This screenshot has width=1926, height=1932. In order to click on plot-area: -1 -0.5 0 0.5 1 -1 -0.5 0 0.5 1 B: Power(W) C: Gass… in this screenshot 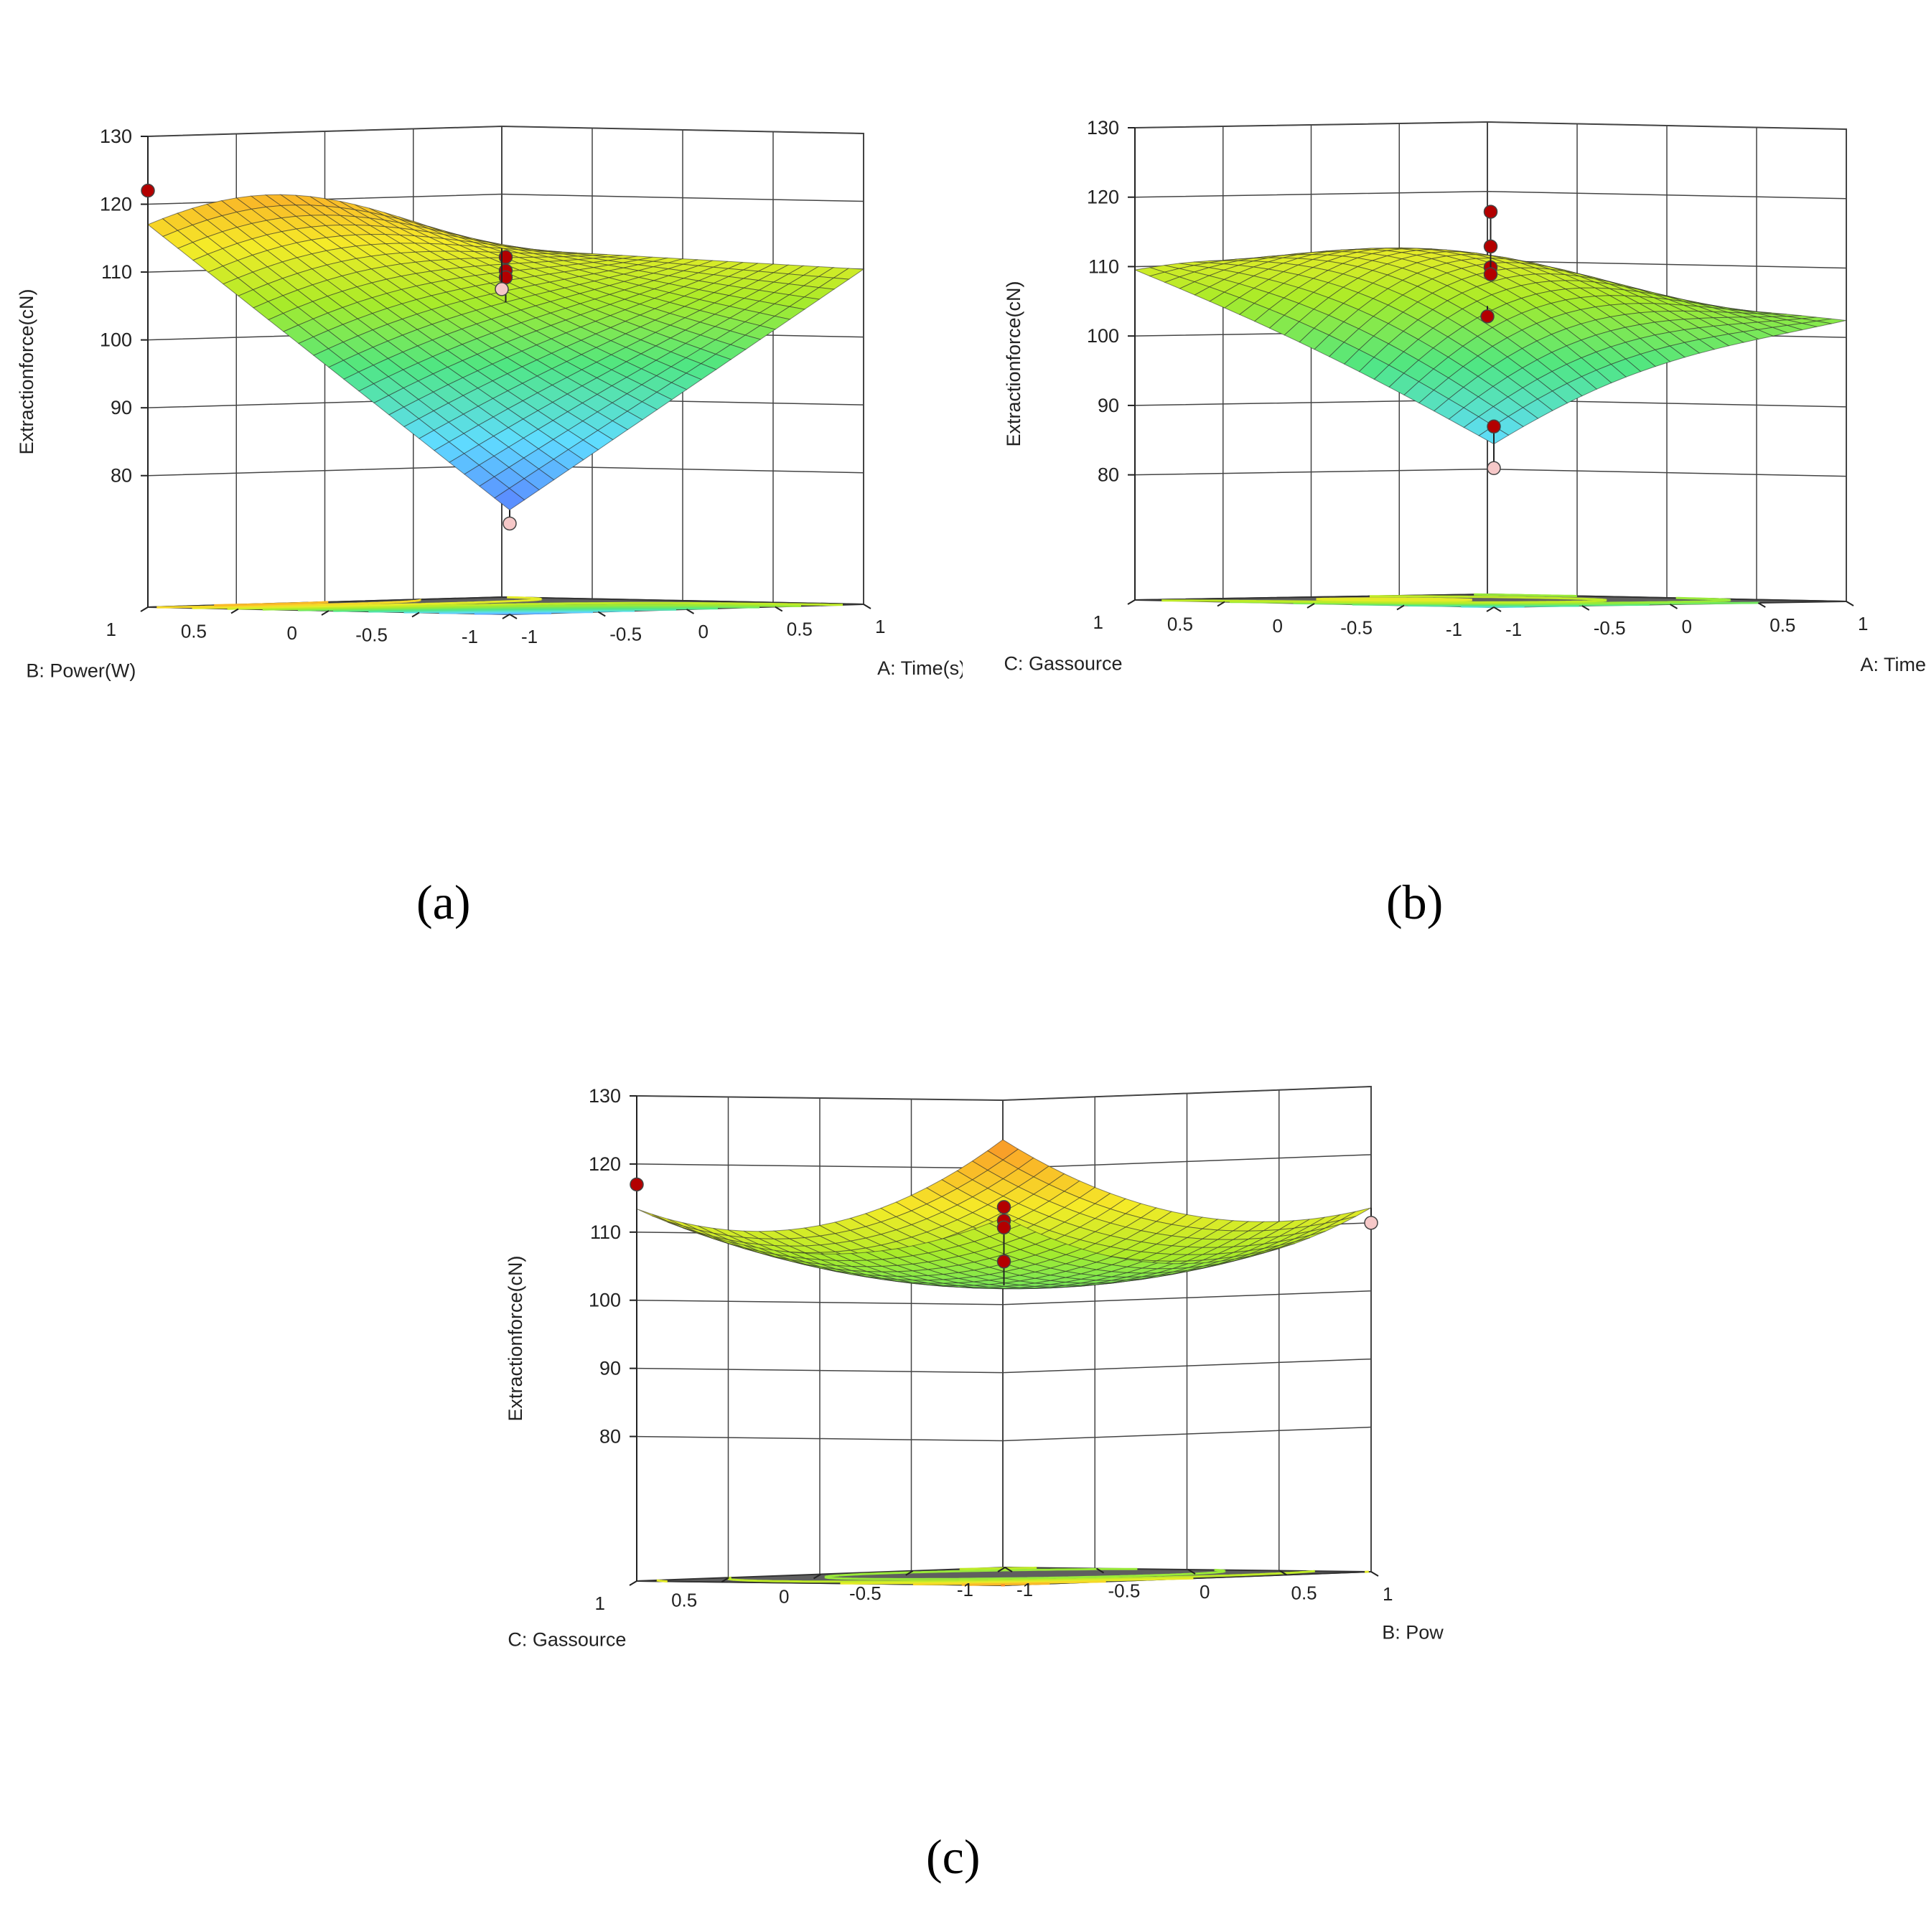, I will do `click(974, 1368)`.